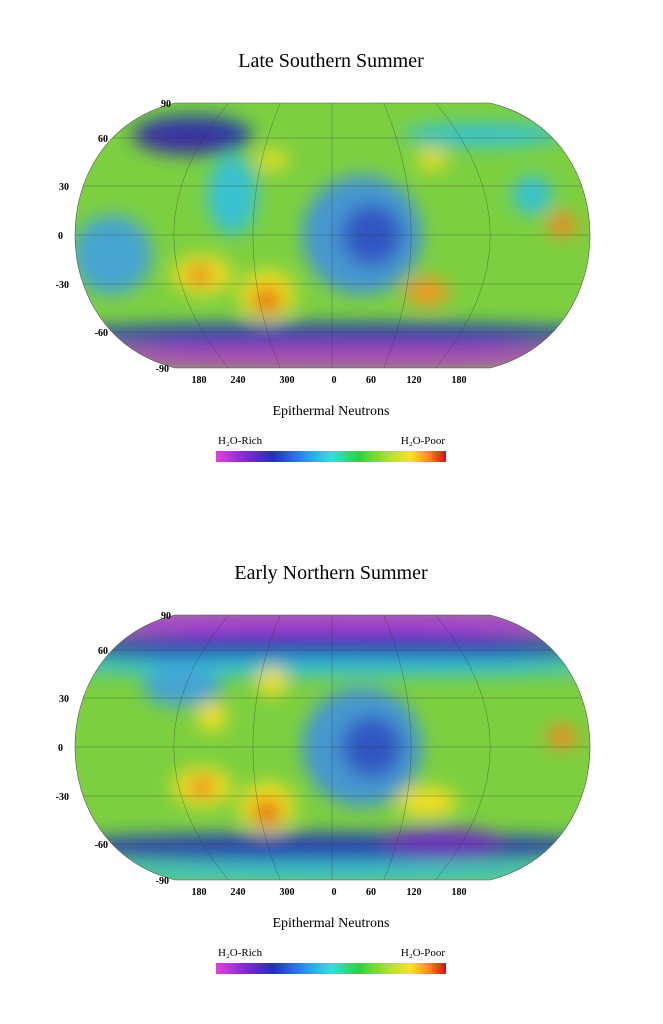 The height and width of the screenshot is (1024, 663). What do you see at coordinates (331, 573) in the screenshot?
I see `panel-title: Early Northern Summer` at bounding box center [331, 573].